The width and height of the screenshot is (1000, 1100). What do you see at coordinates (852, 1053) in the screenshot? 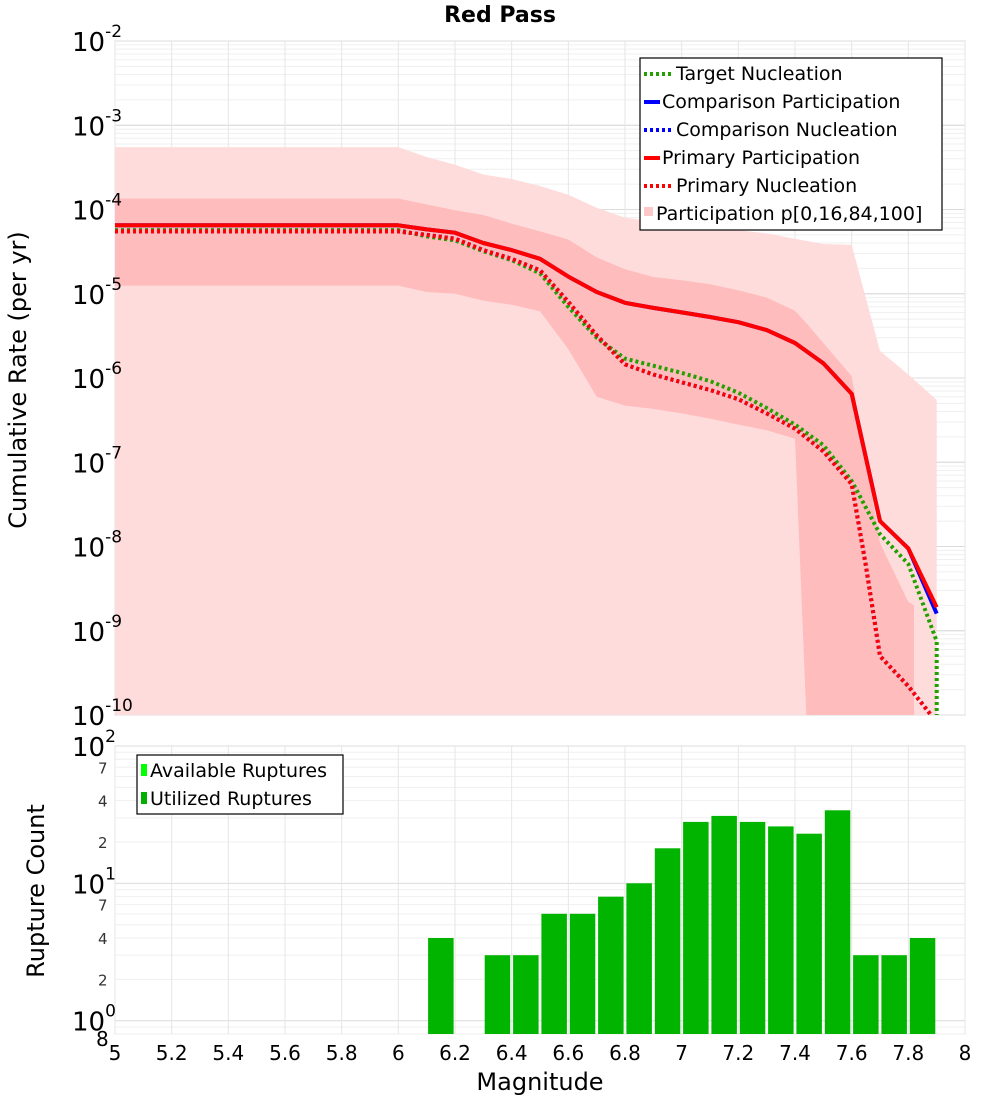
I see `x-tick-label: 7.6` at bounding box center [852, 1053].